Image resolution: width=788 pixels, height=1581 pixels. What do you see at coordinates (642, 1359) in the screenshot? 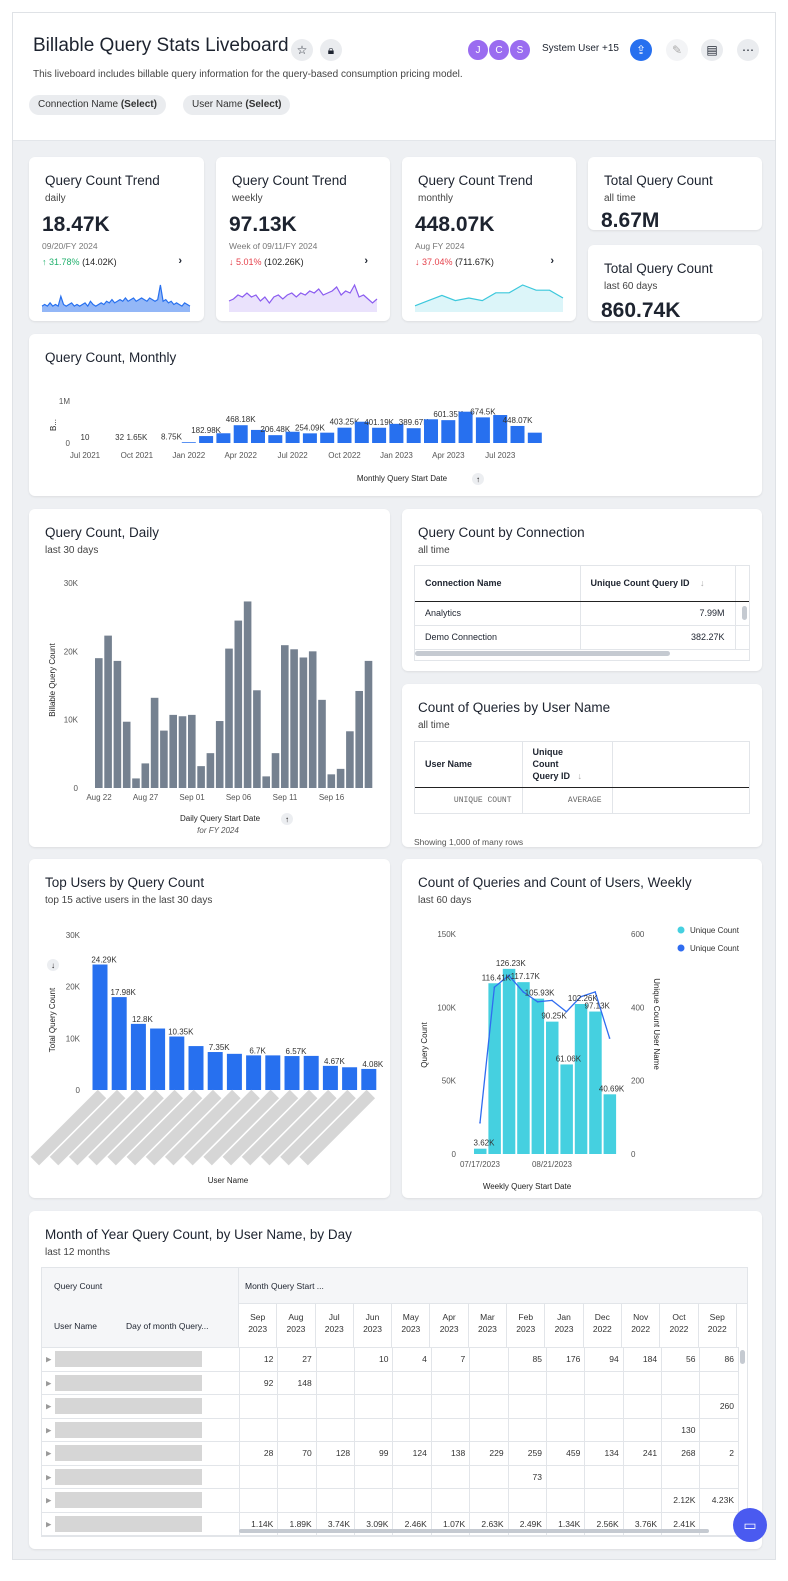
I see `pivot-cell: 184` at bounding box center [642, 1359].